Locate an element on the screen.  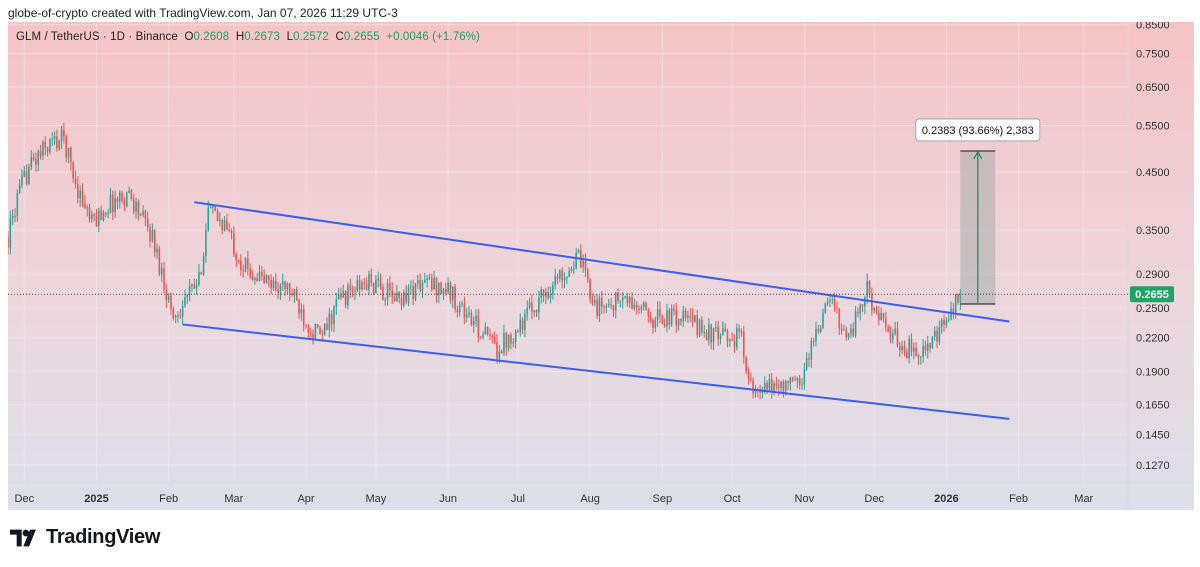
trendline-upper is located at coordinates (602, 262).